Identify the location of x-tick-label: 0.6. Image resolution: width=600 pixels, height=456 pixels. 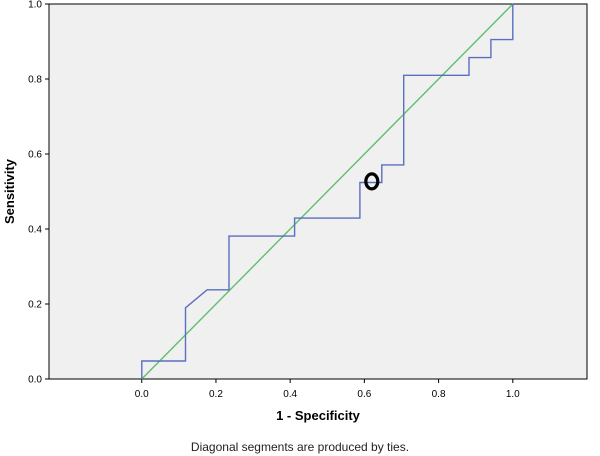
(364, 394).